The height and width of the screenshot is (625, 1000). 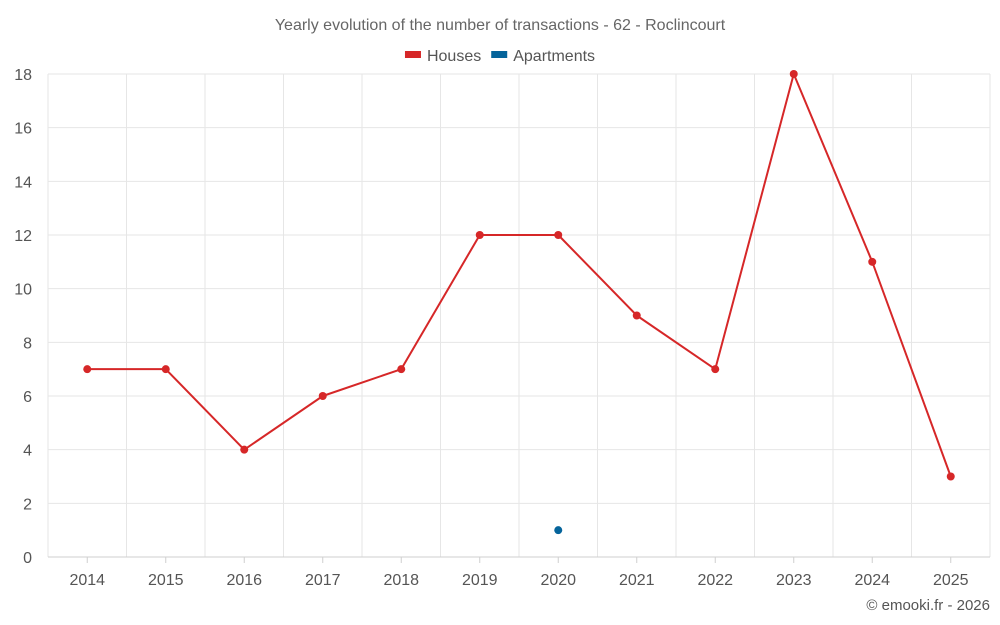 I want to click on x-tick-label: 2025, so click(x=951, y=580).